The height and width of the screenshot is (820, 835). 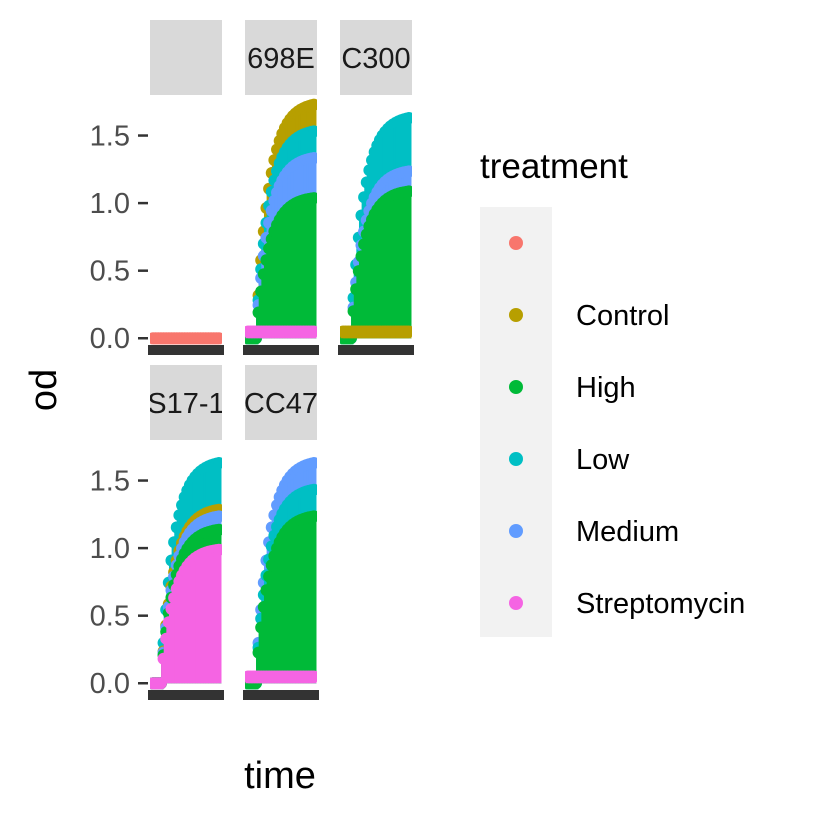 I want to click on series-control, so click(x=376, y=332).